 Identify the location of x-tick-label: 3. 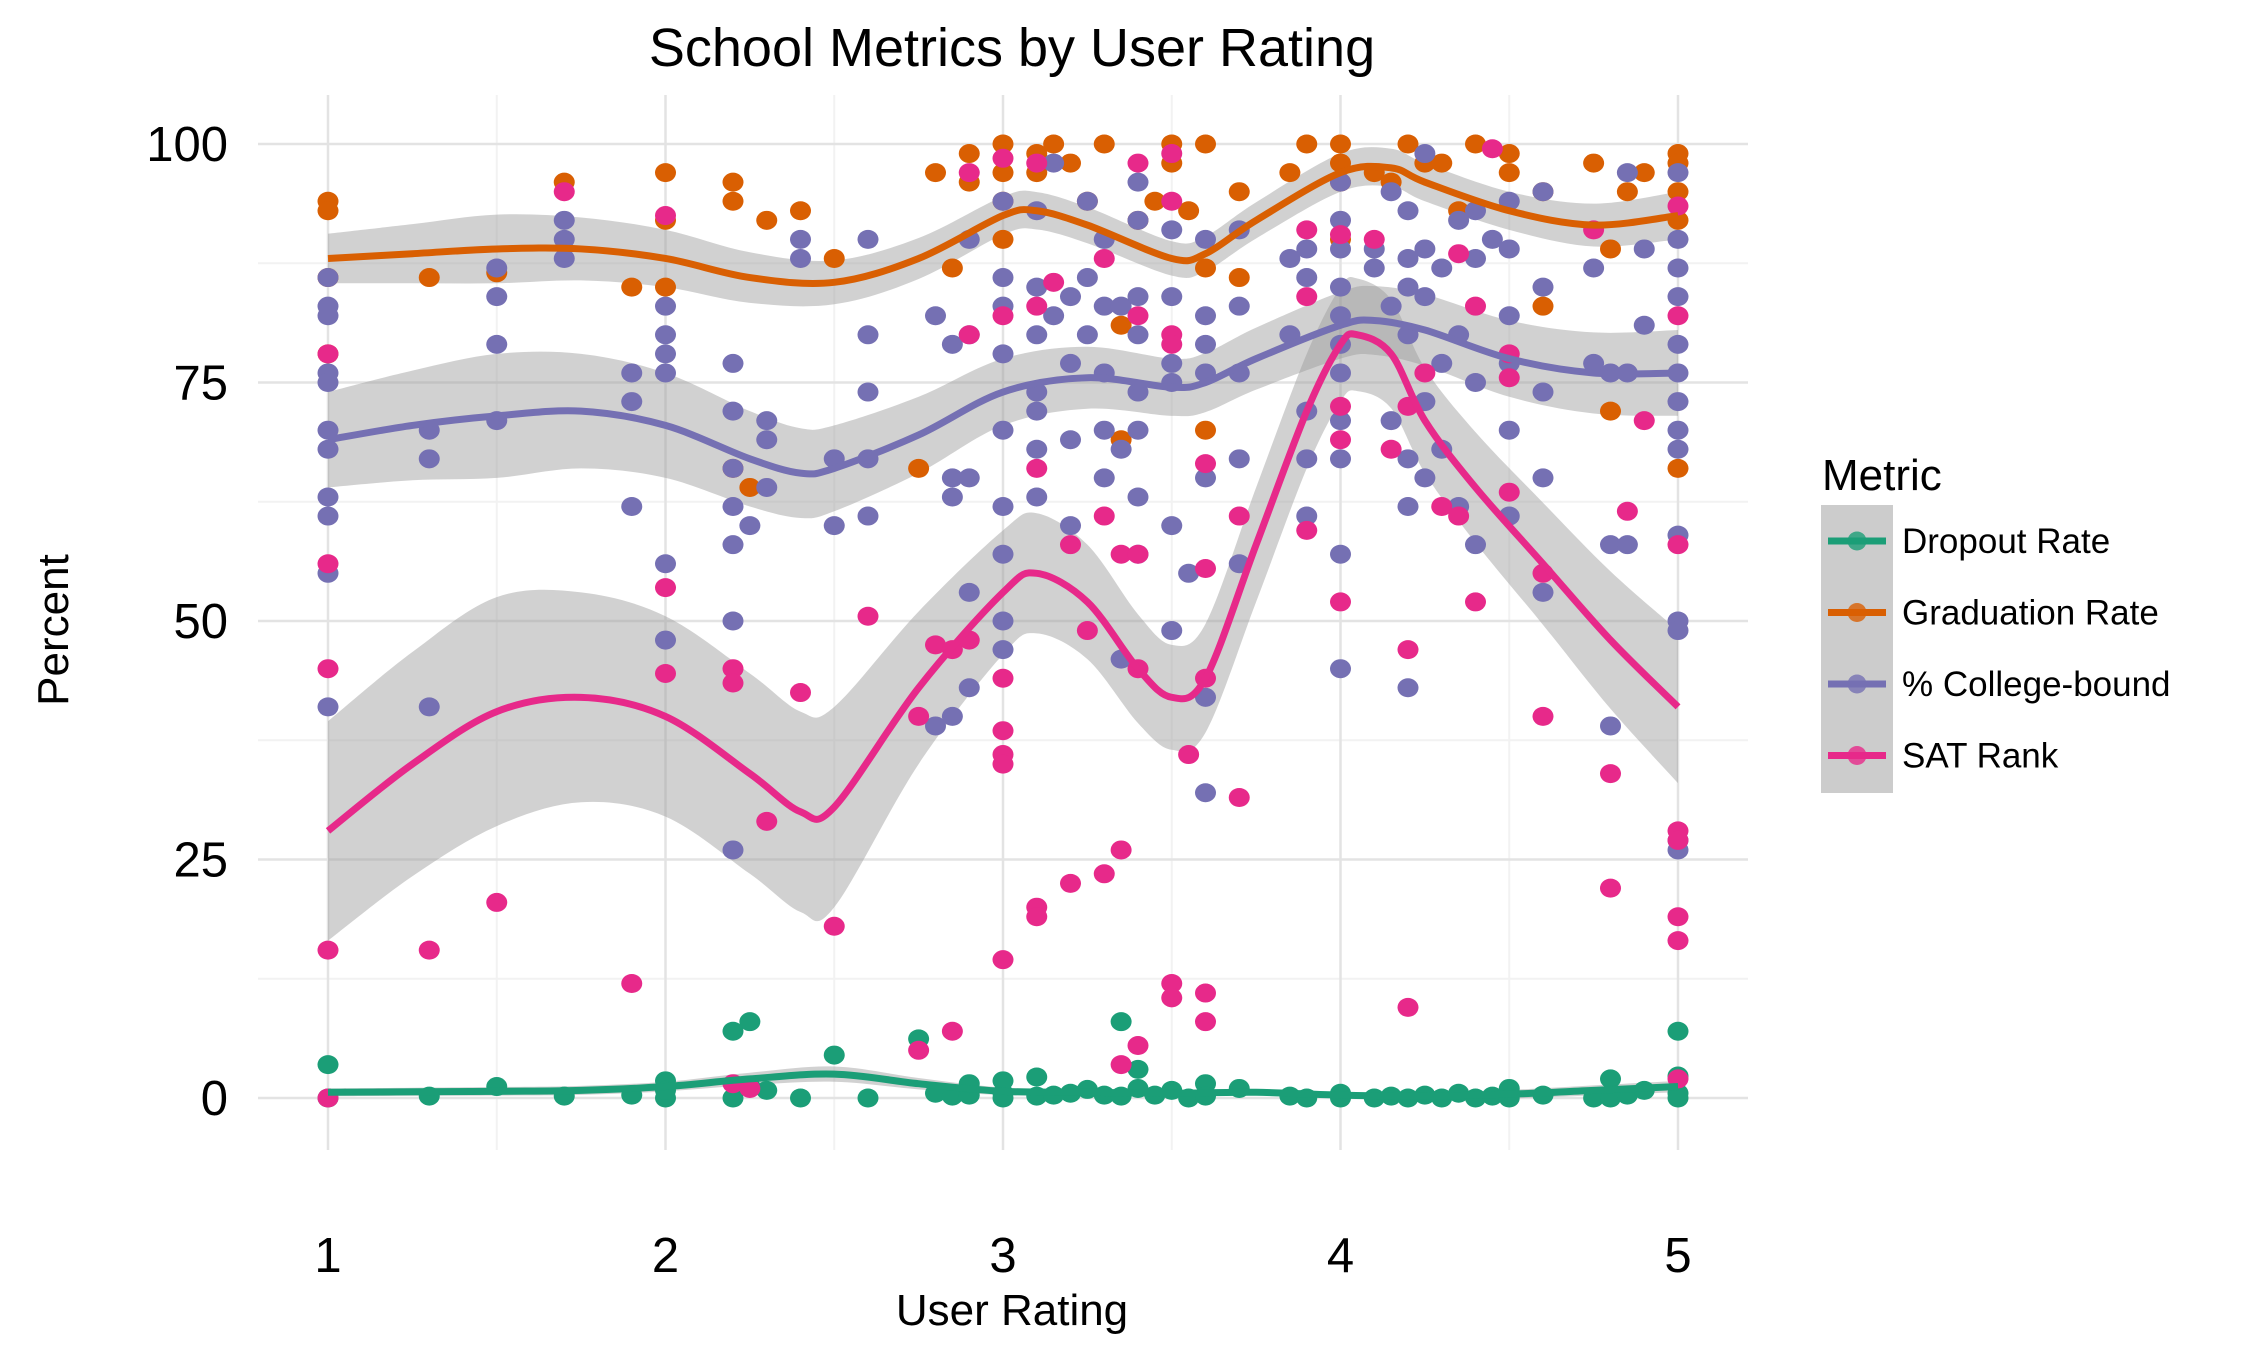
(1002, 1256).